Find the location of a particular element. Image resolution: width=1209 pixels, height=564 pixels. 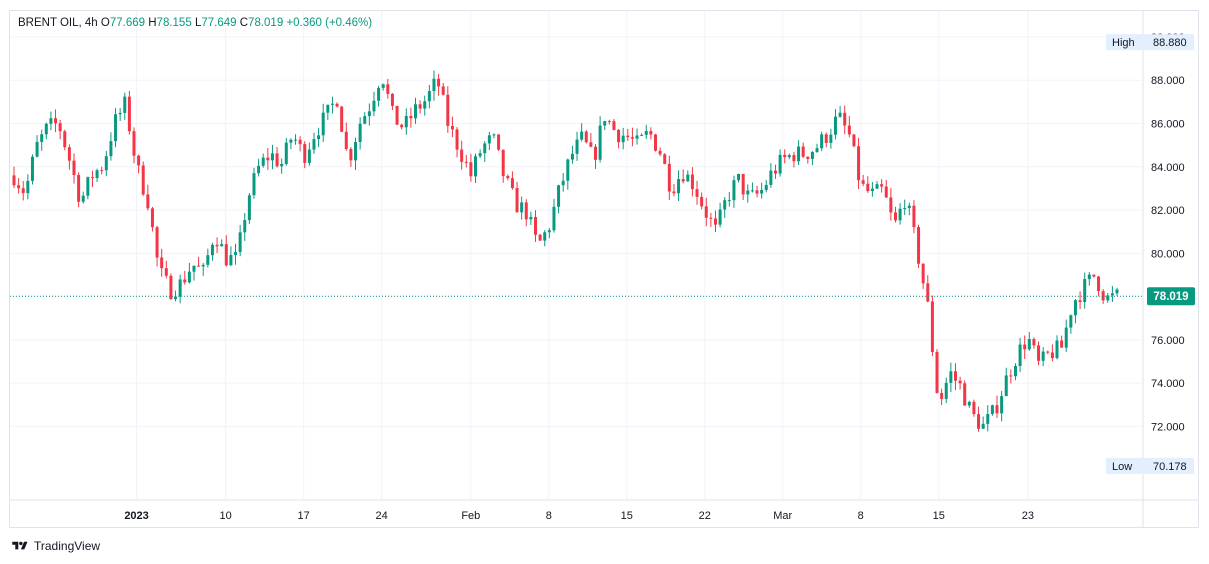

price-tick-label: 76.000 is located at coordinates (1168, 341).